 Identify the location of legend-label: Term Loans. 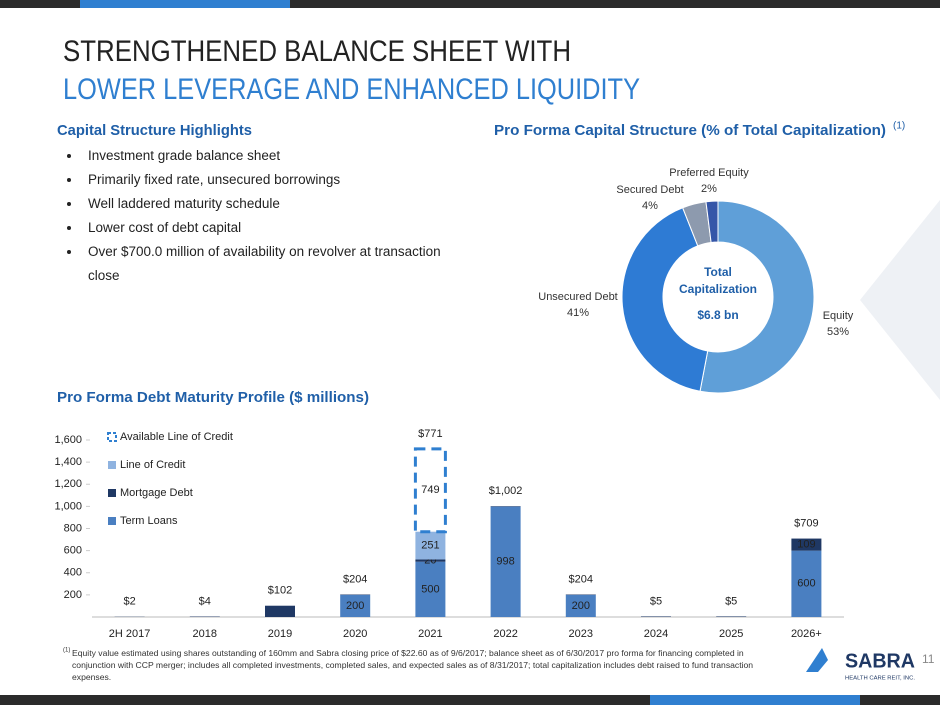
(149, 521).